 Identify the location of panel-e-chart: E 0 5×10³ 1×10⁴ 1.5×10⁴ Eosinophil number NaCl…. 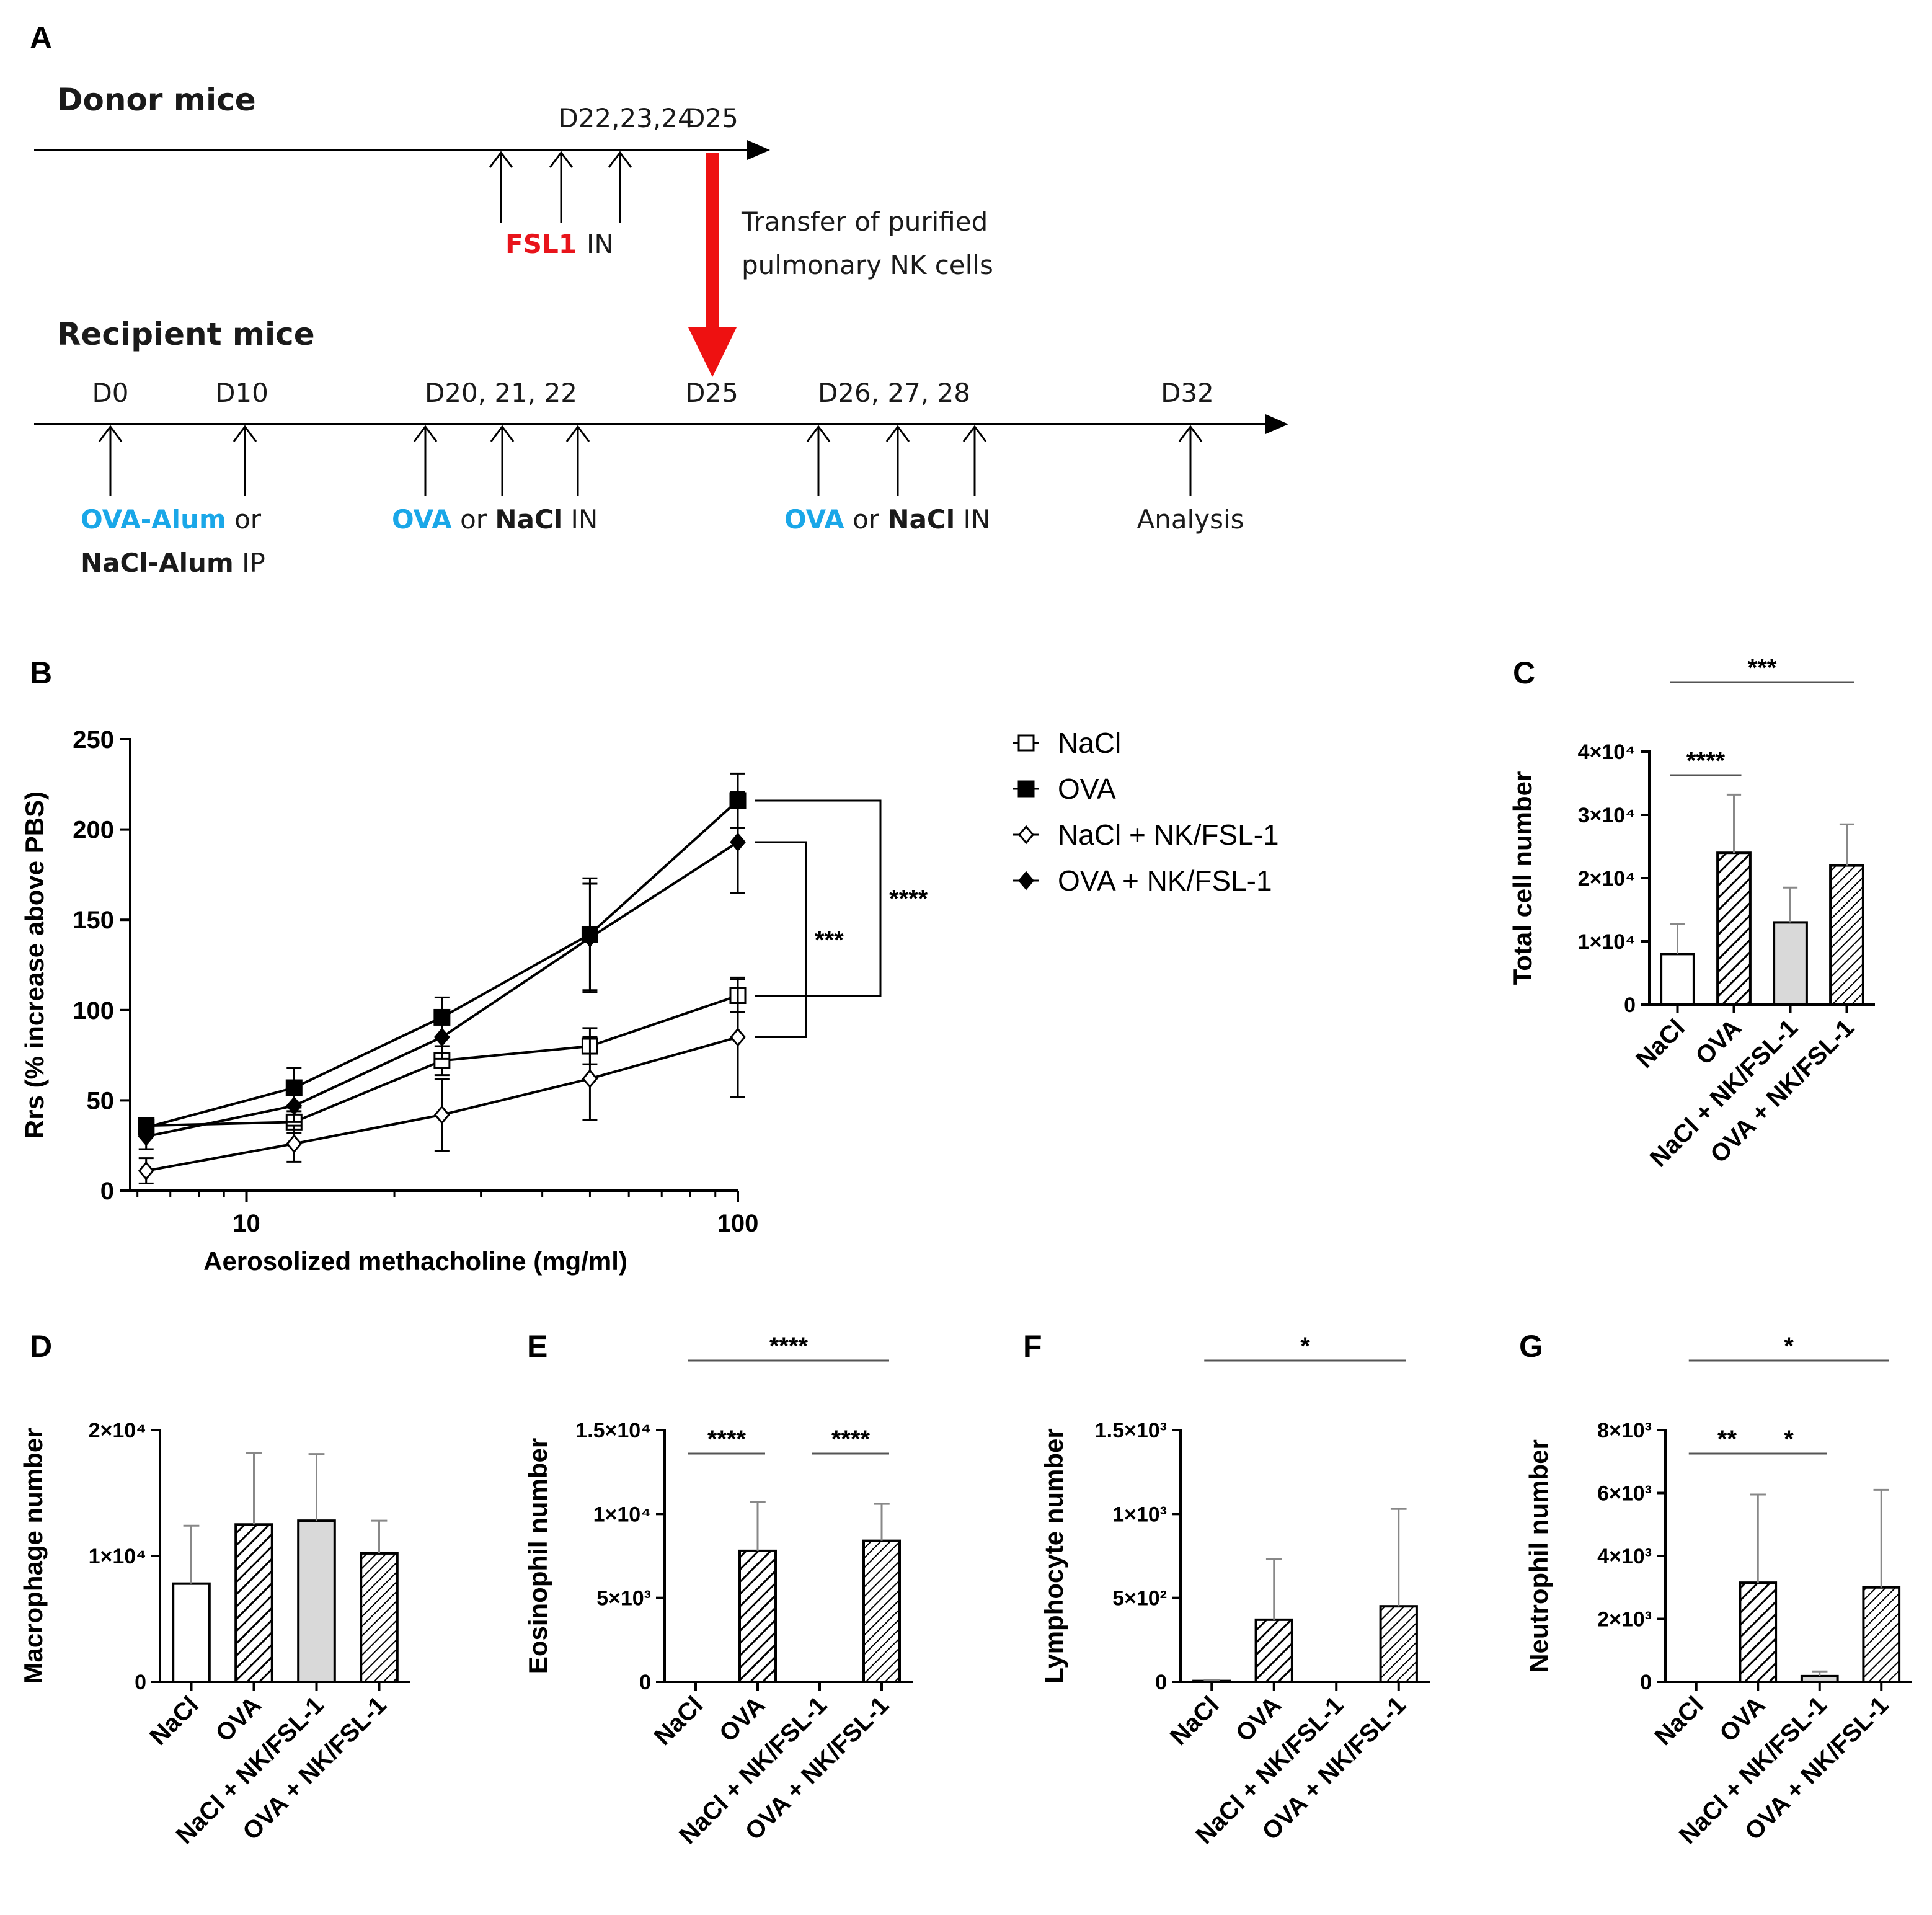
(718, 1589).